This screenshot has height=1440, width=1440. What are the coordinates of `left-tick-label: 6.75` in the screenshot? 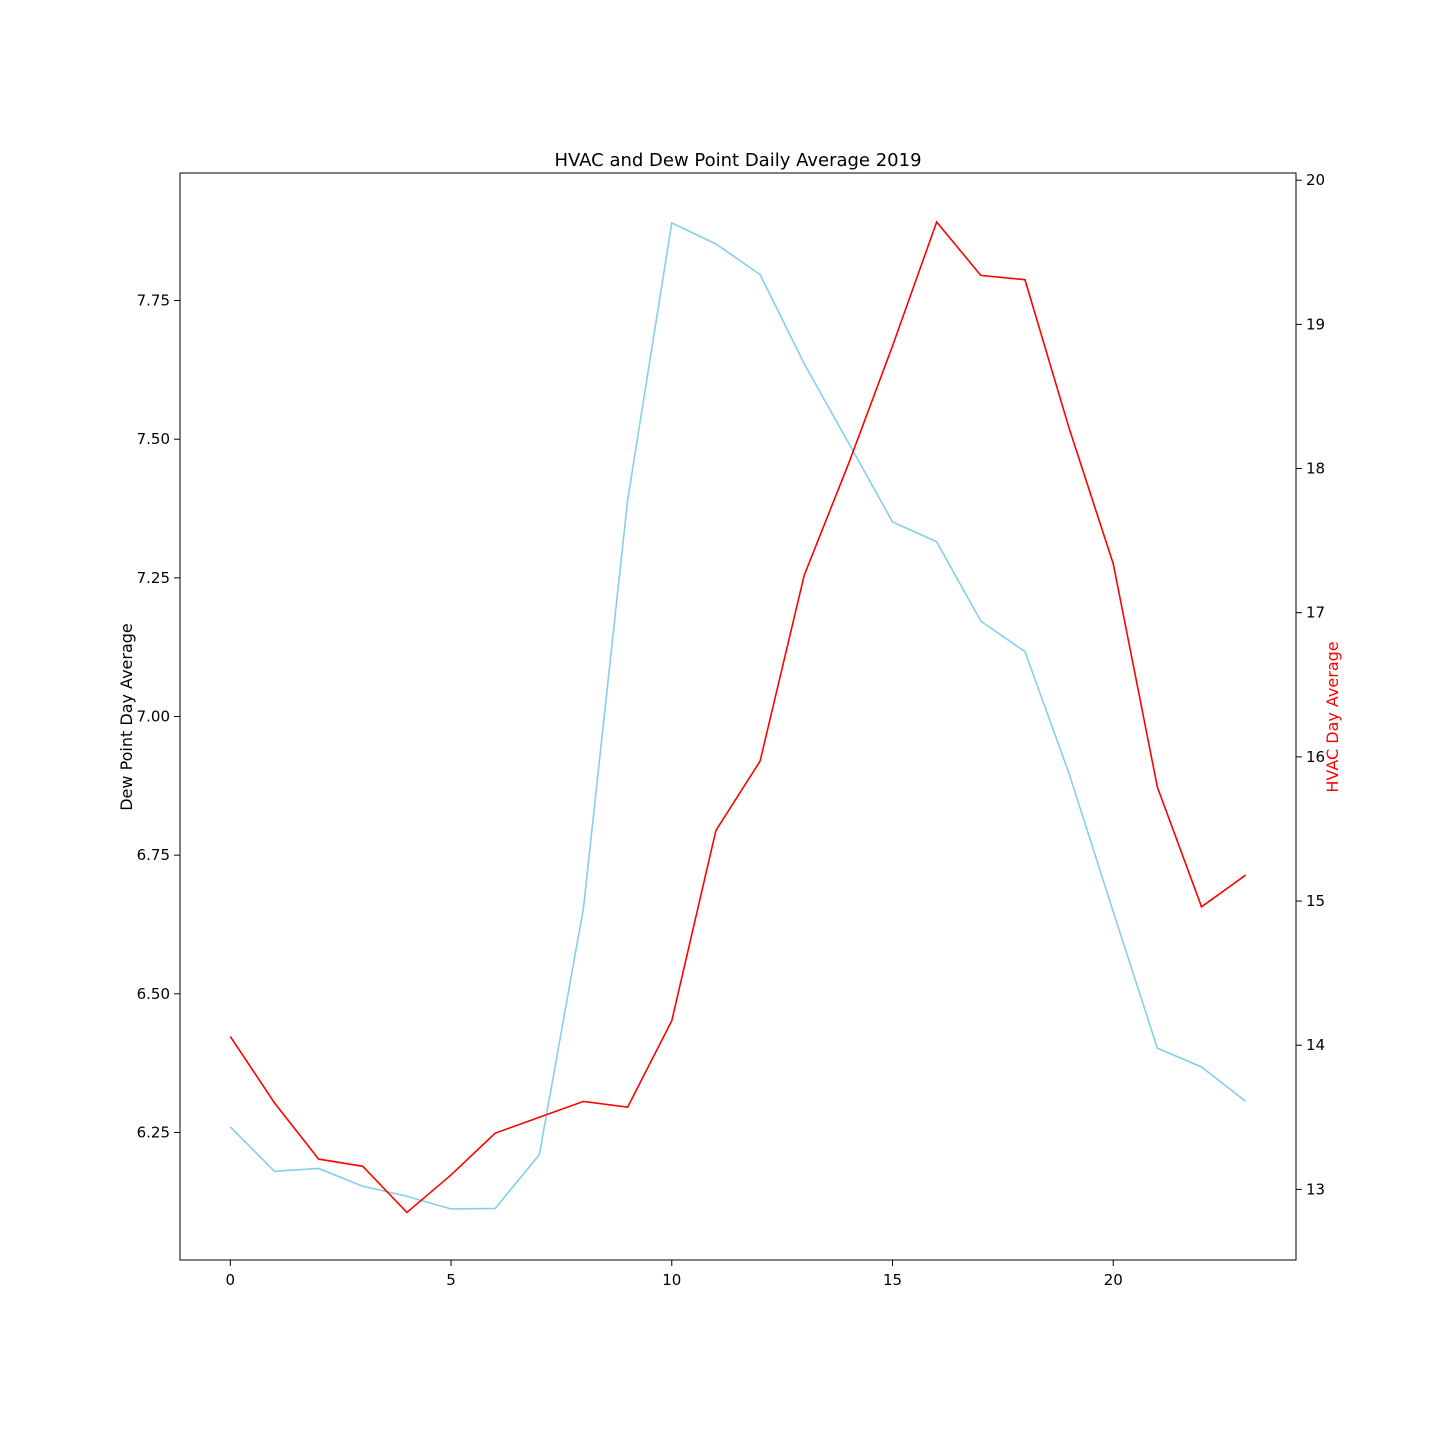 It's located at (153, 855).